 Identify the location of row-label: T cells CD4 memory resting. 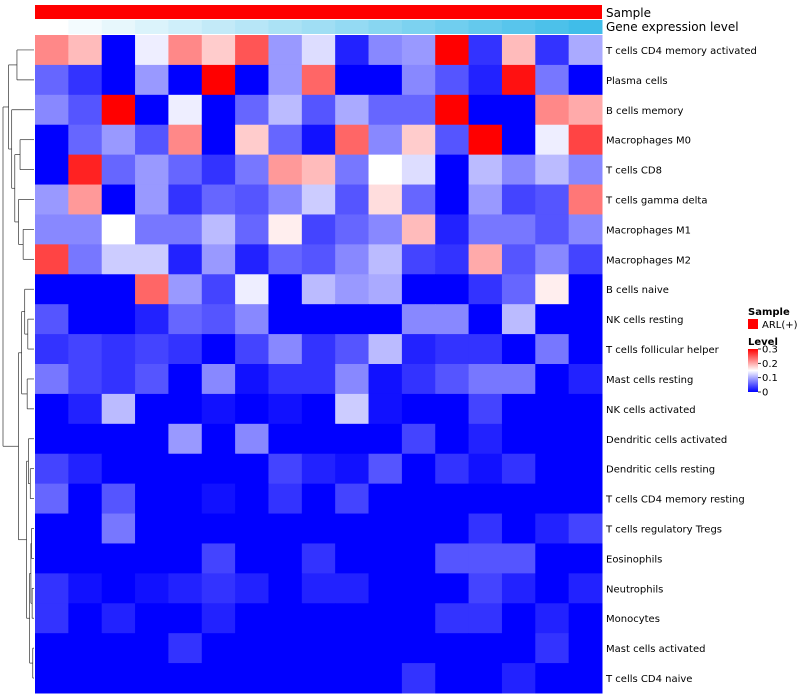
(675, 500).